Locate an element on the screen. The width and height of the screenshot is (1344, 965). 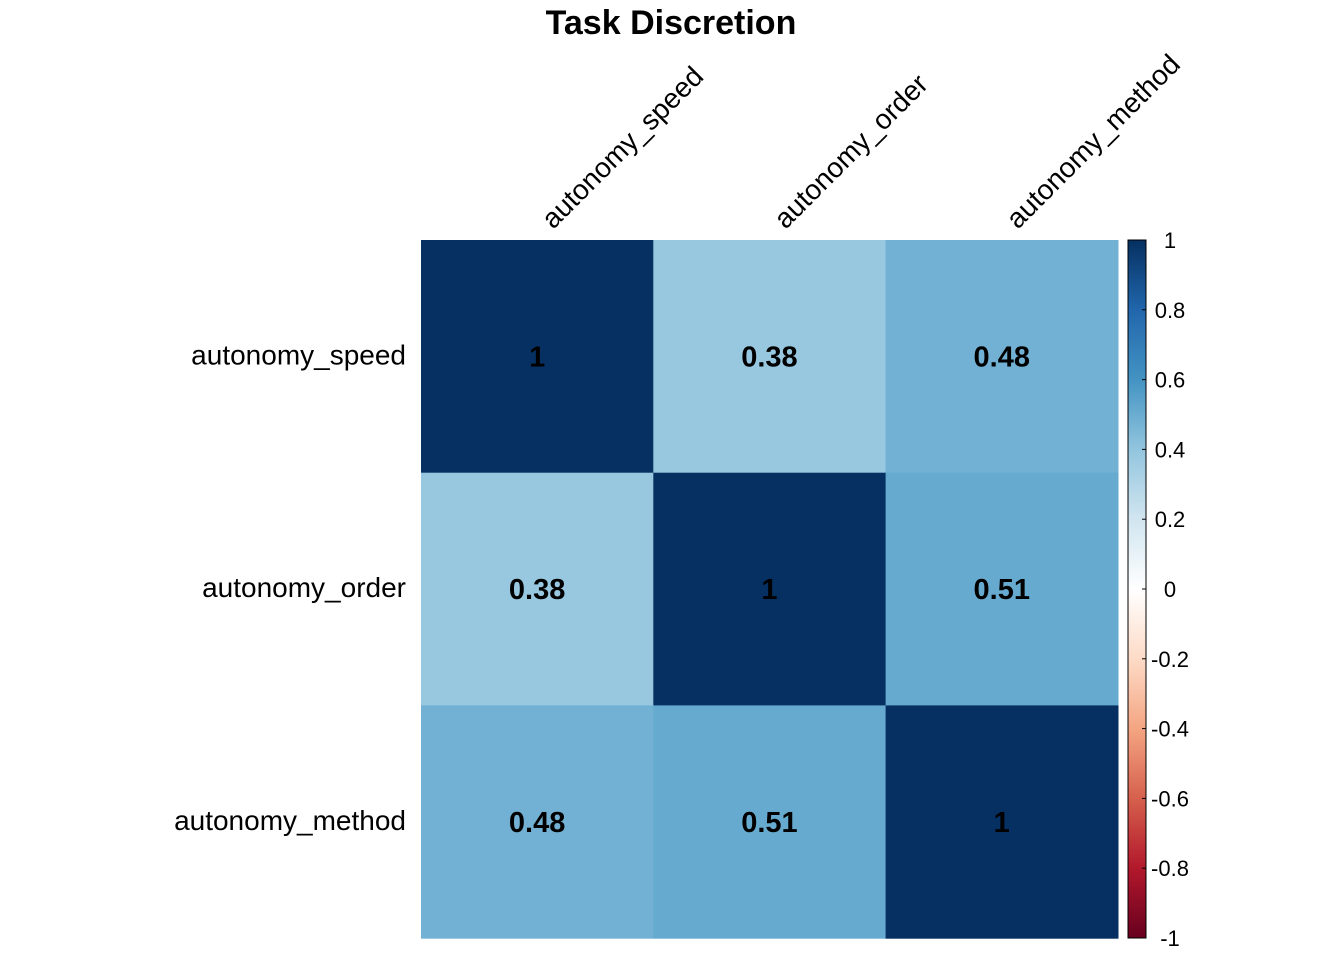
colorbar-tick-label: 0.2 is located at coordinates (1170, 519).